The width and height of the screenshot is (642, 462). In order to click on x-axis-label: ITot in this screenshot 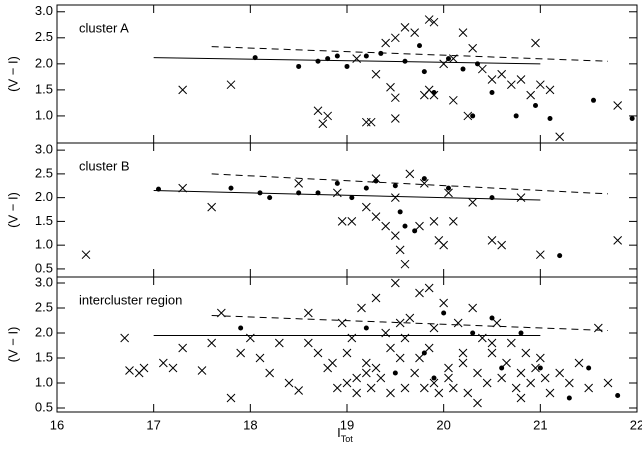, I will do `click(345, 434)`.